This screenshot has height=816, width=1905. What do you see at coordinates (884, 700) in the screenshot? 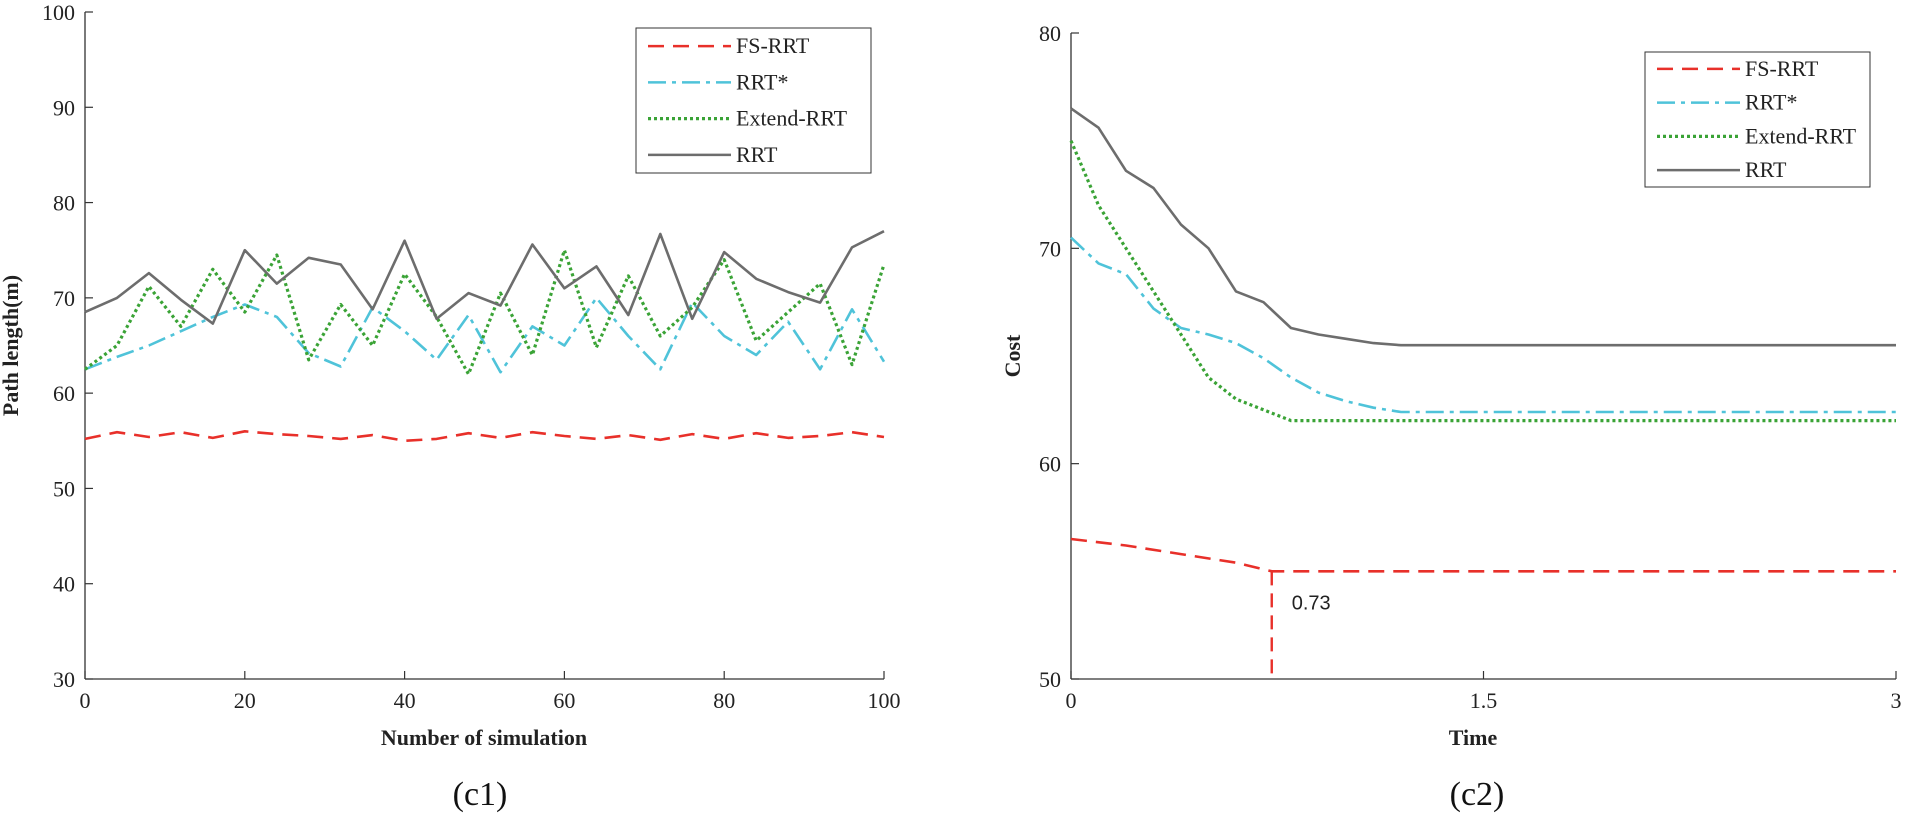
I see `x-tick-label: 100` at bounding box center [884, 700].